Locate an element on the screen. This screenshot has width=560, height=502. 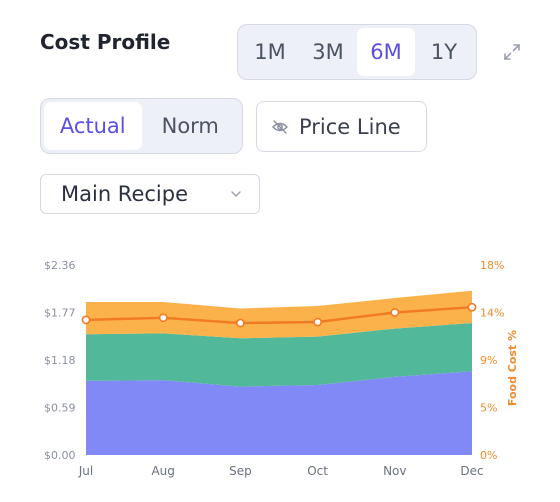
range-tab-1y: 1Y is located at coordinates (444, 52).